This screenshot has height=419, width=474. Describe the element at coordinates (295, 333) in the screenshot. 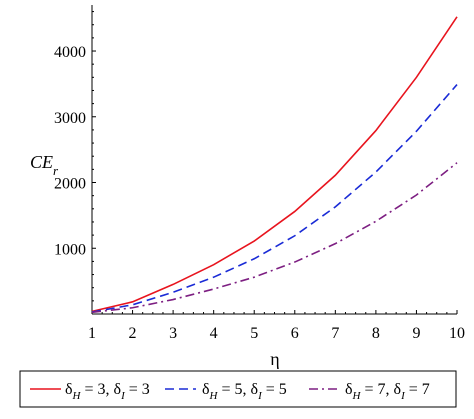

I see `x-tick-label: 6` at that location.